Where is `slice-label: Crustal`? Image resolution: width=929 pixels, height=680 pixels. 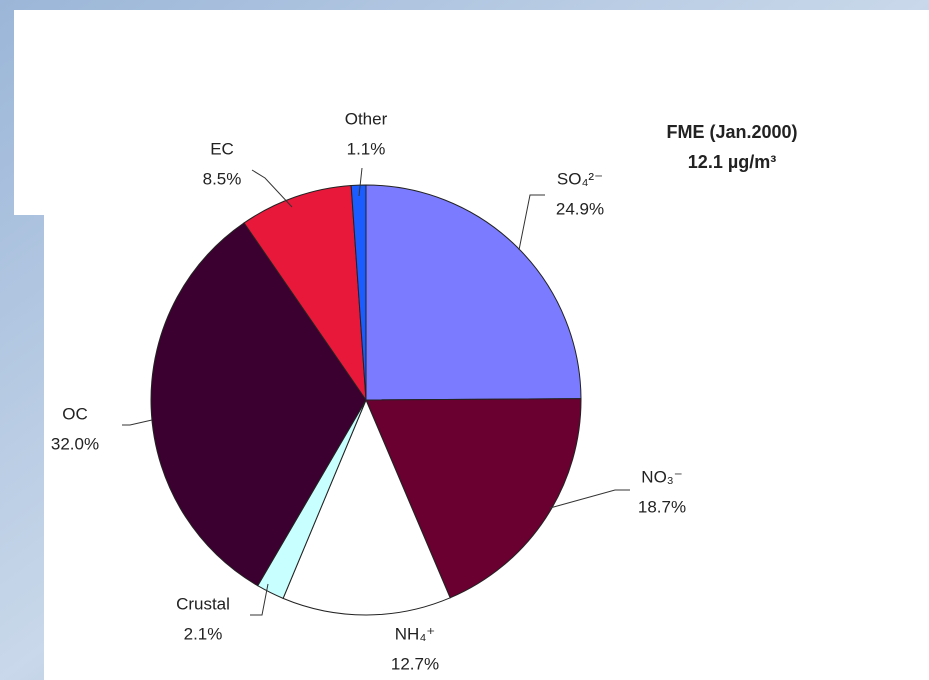
slice-label: Crustal is located at coordinates (203, 603).